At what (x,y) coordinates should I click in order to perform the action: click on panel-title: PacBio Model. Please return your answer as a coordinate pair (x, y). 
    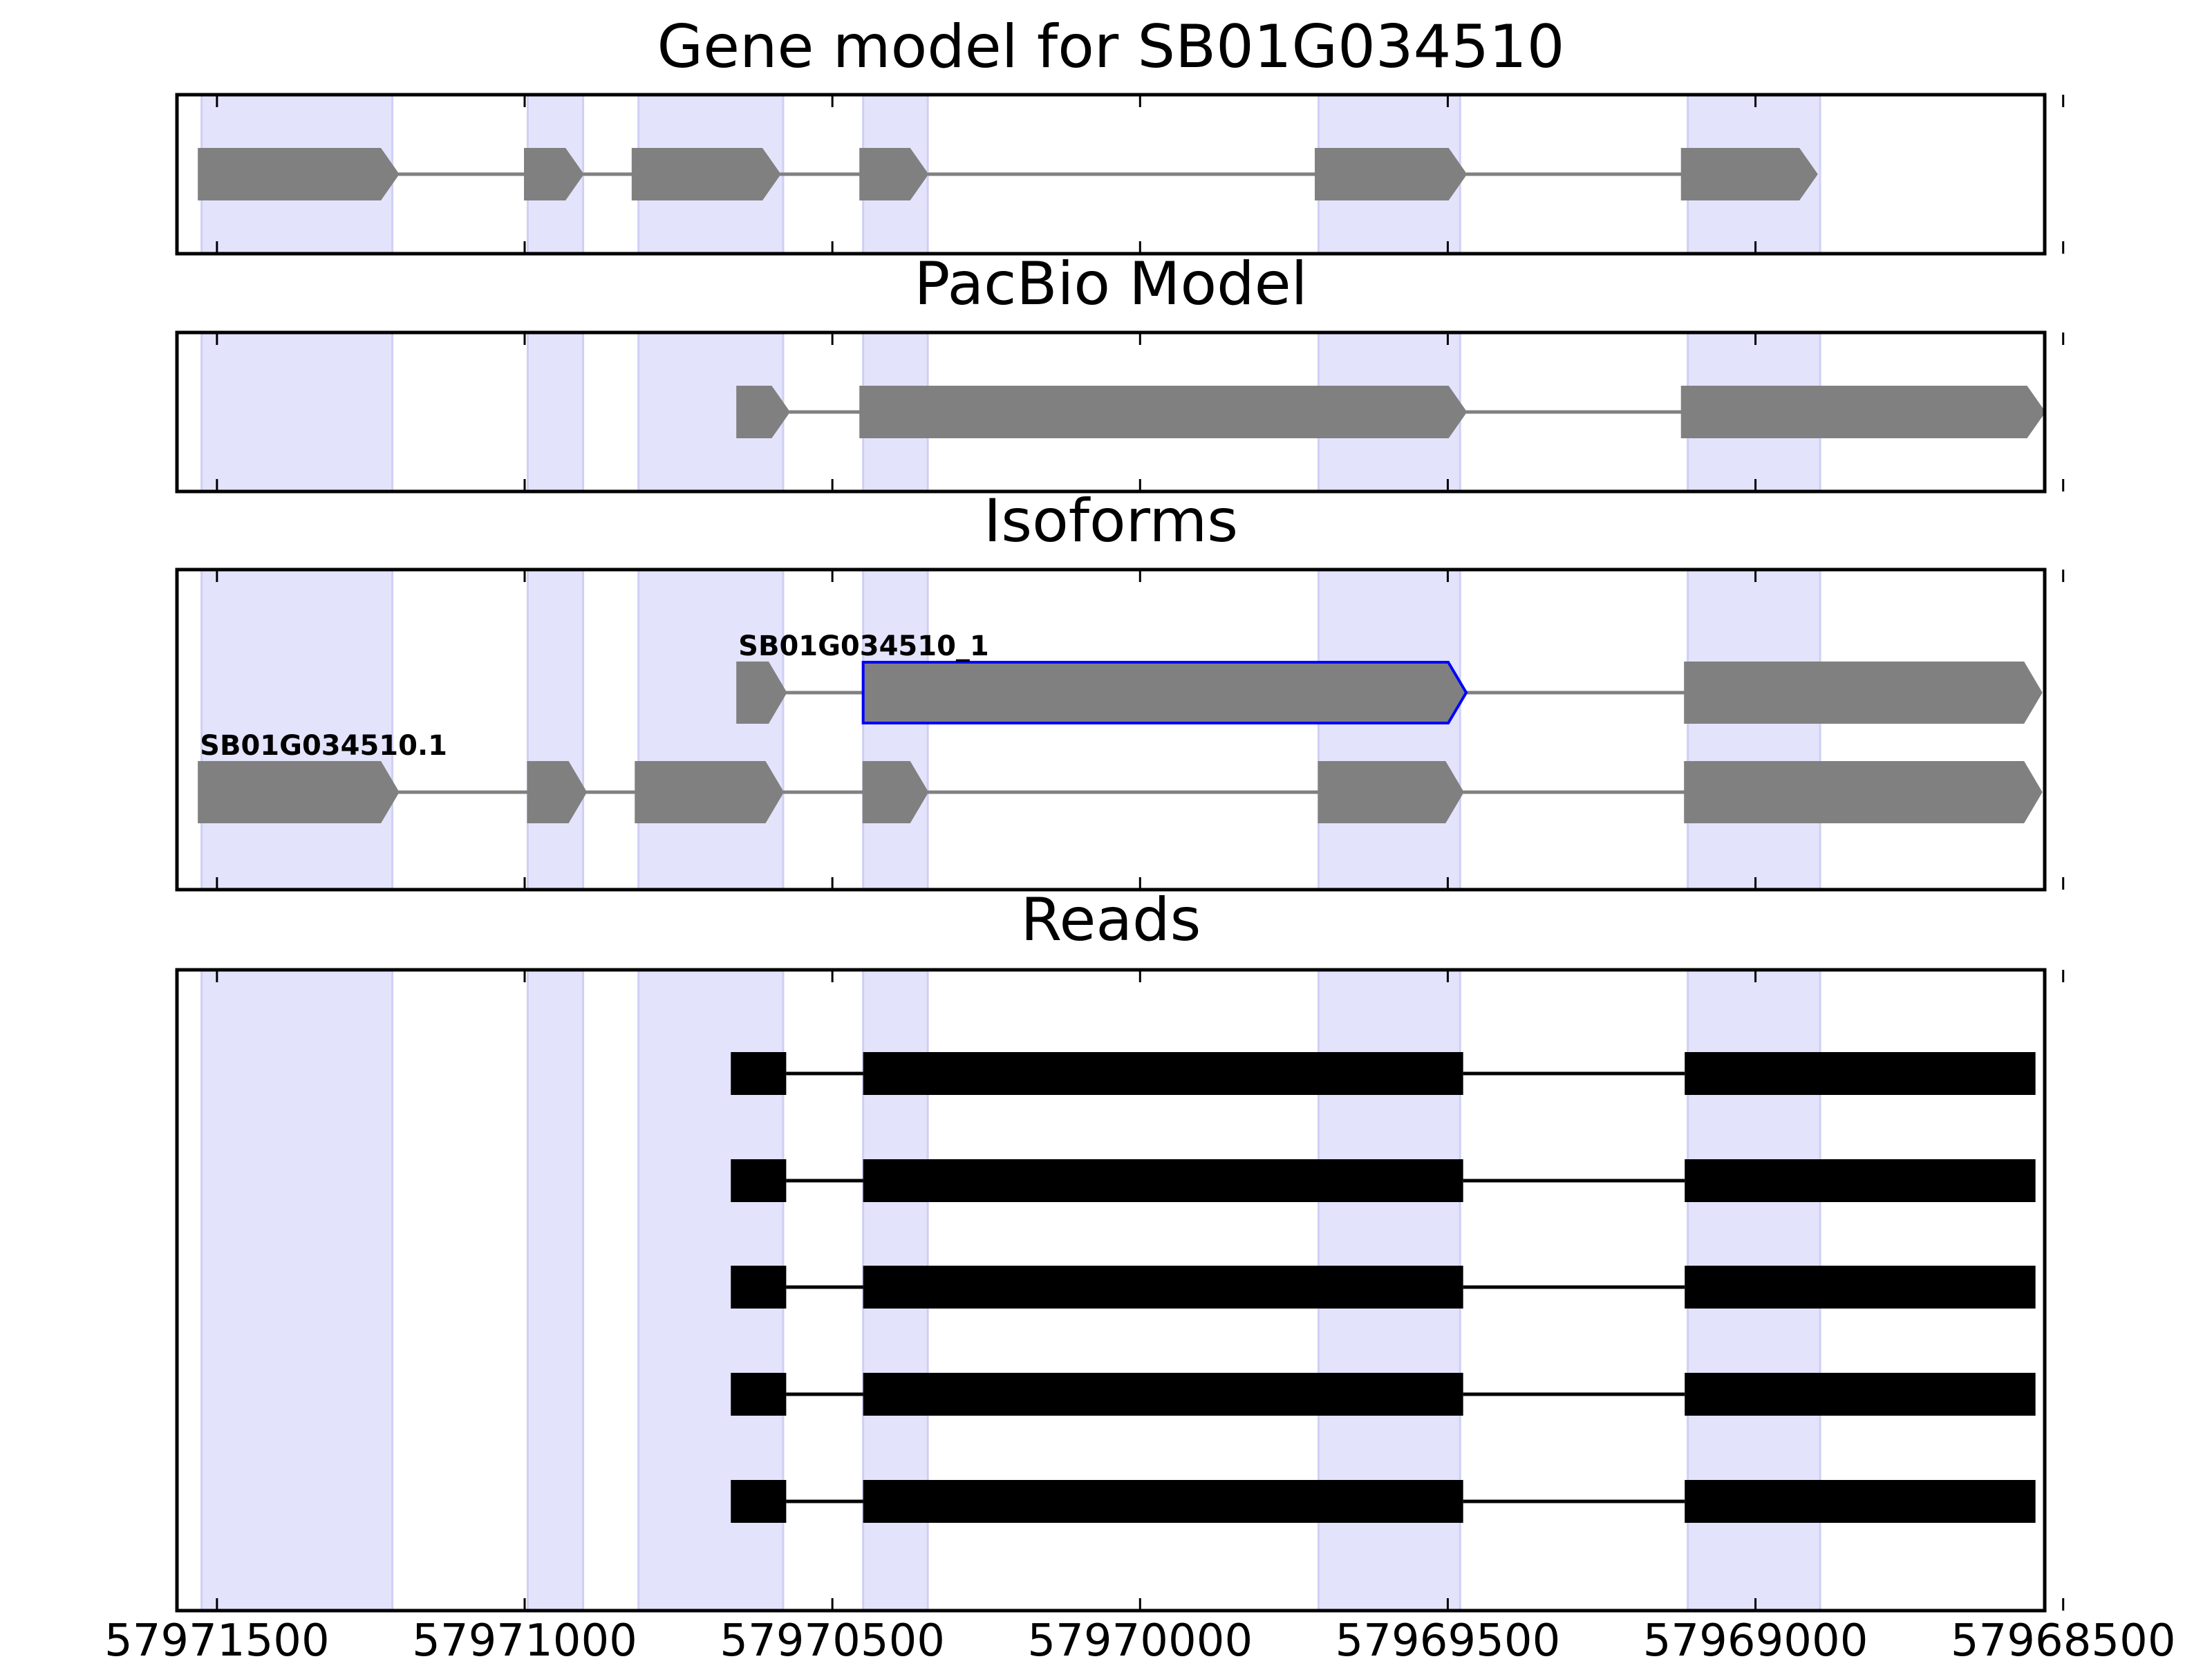
    Looking at the image, I should click on (1110, 284).